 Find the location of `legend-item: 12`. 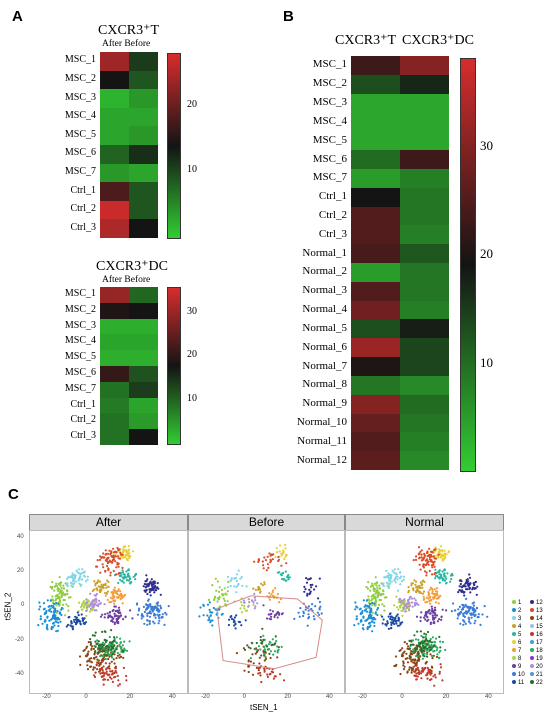

legend-item: 12 is located at coordinates (536, 603).